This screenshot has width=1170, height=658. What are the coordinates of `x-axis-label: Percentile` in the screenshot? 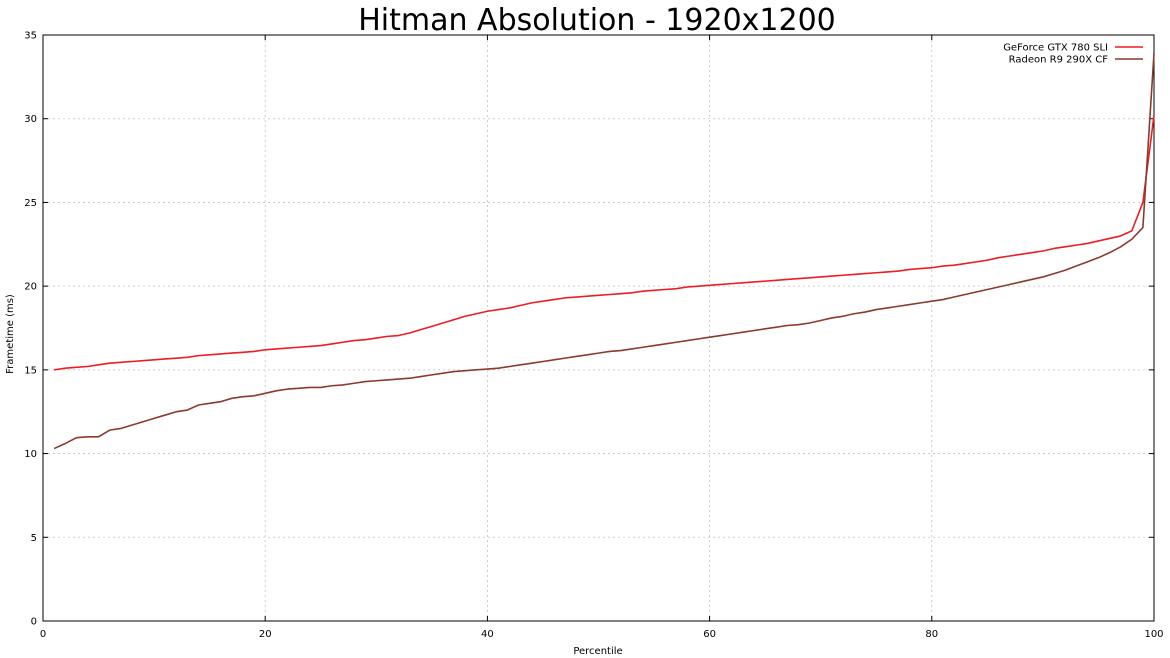 It's located at (597, 651).